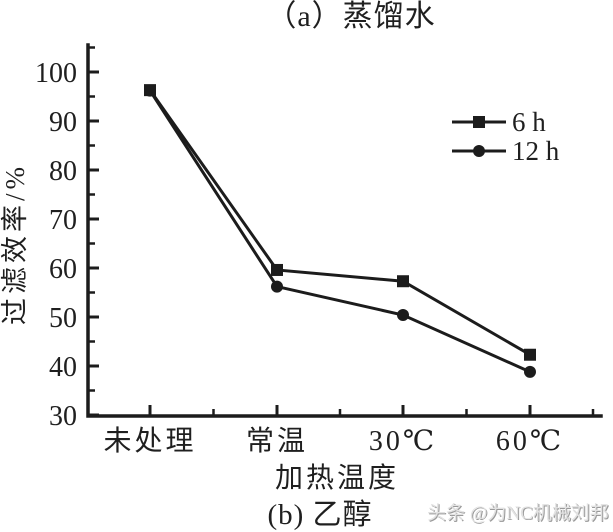 This screenshot has height=532, width=613. Describe the element at coordinates (529, 122) in the screenshot. I see `legend-label: 6 h` at that location.